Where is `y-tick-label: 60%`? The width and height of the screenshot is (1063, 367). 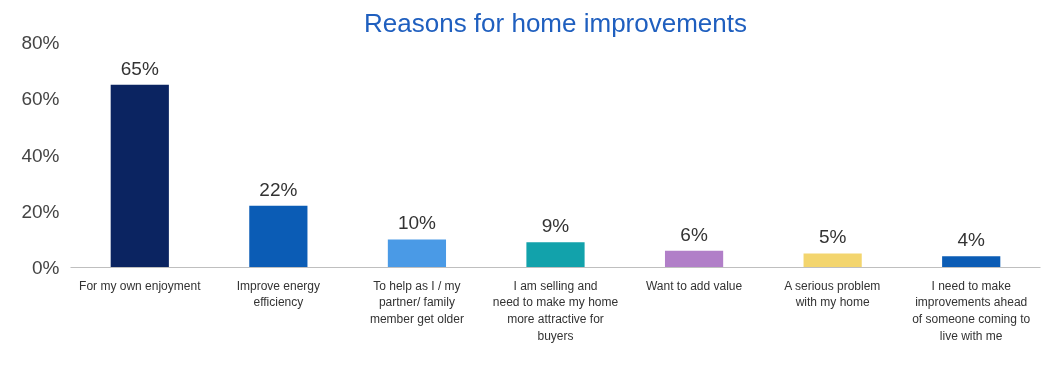 y-tick-label: 60% is located at coordinates (40, 99).